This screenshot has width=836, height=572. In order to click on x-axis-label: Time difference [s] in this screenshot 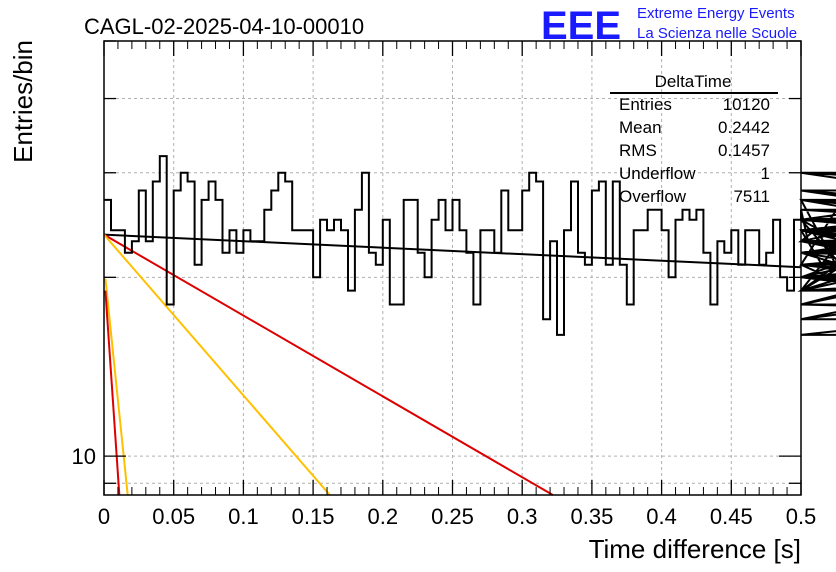, I will do `click(695, 549)`.